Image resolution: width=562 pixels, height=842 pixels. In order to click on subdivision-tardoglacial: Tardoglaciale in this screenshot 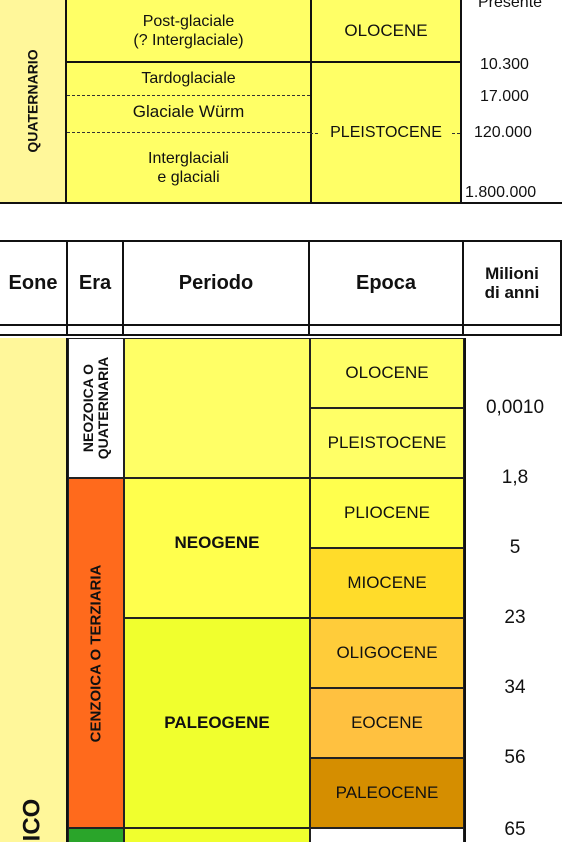, I will do `click(188, 79)`.